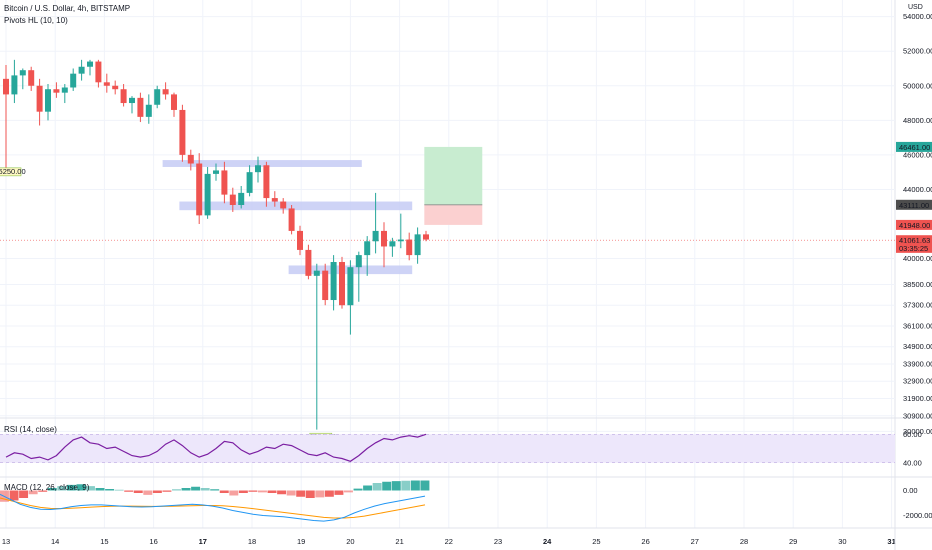 The height and width of the screenshot is (550, 932). Describe the element at coordinates (917, 515) in the screenshot. I see `macd-tick-label: -2000.00` at that location.